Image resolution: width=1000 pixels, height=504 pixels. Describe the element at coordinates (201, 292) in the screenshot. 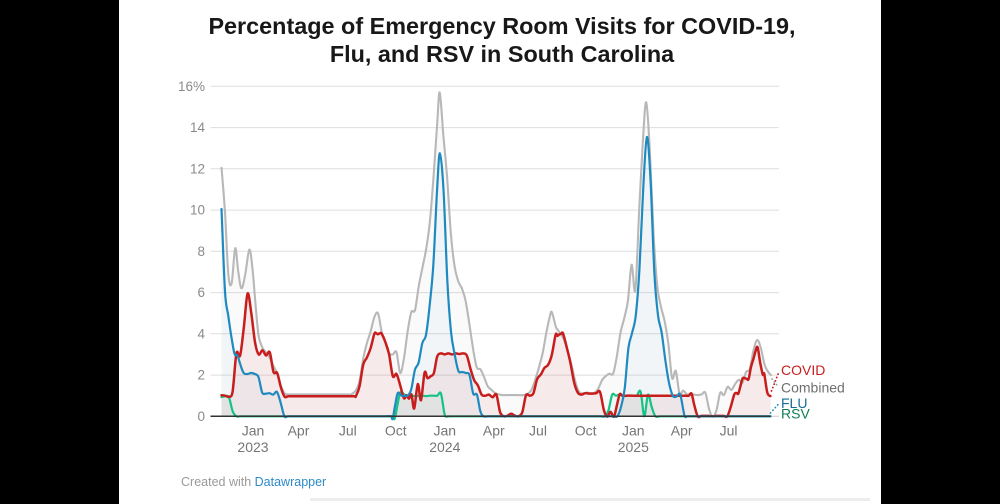

I see `svg-text: 6` at that location.